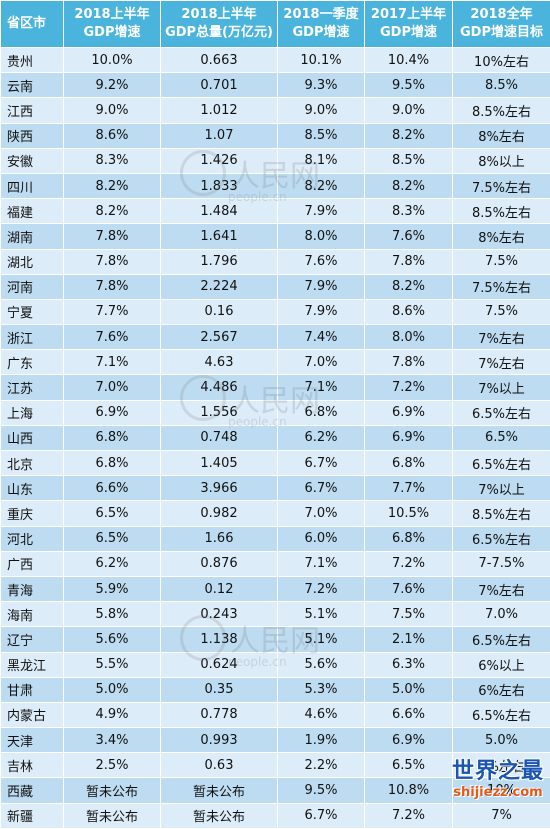 Image resolution: width=550 pixels, height=829 pixels. What do you see at coordinates (32, 538) in the screenshot?
I see `province-cell: 河北` at bounding box center [32, 538].